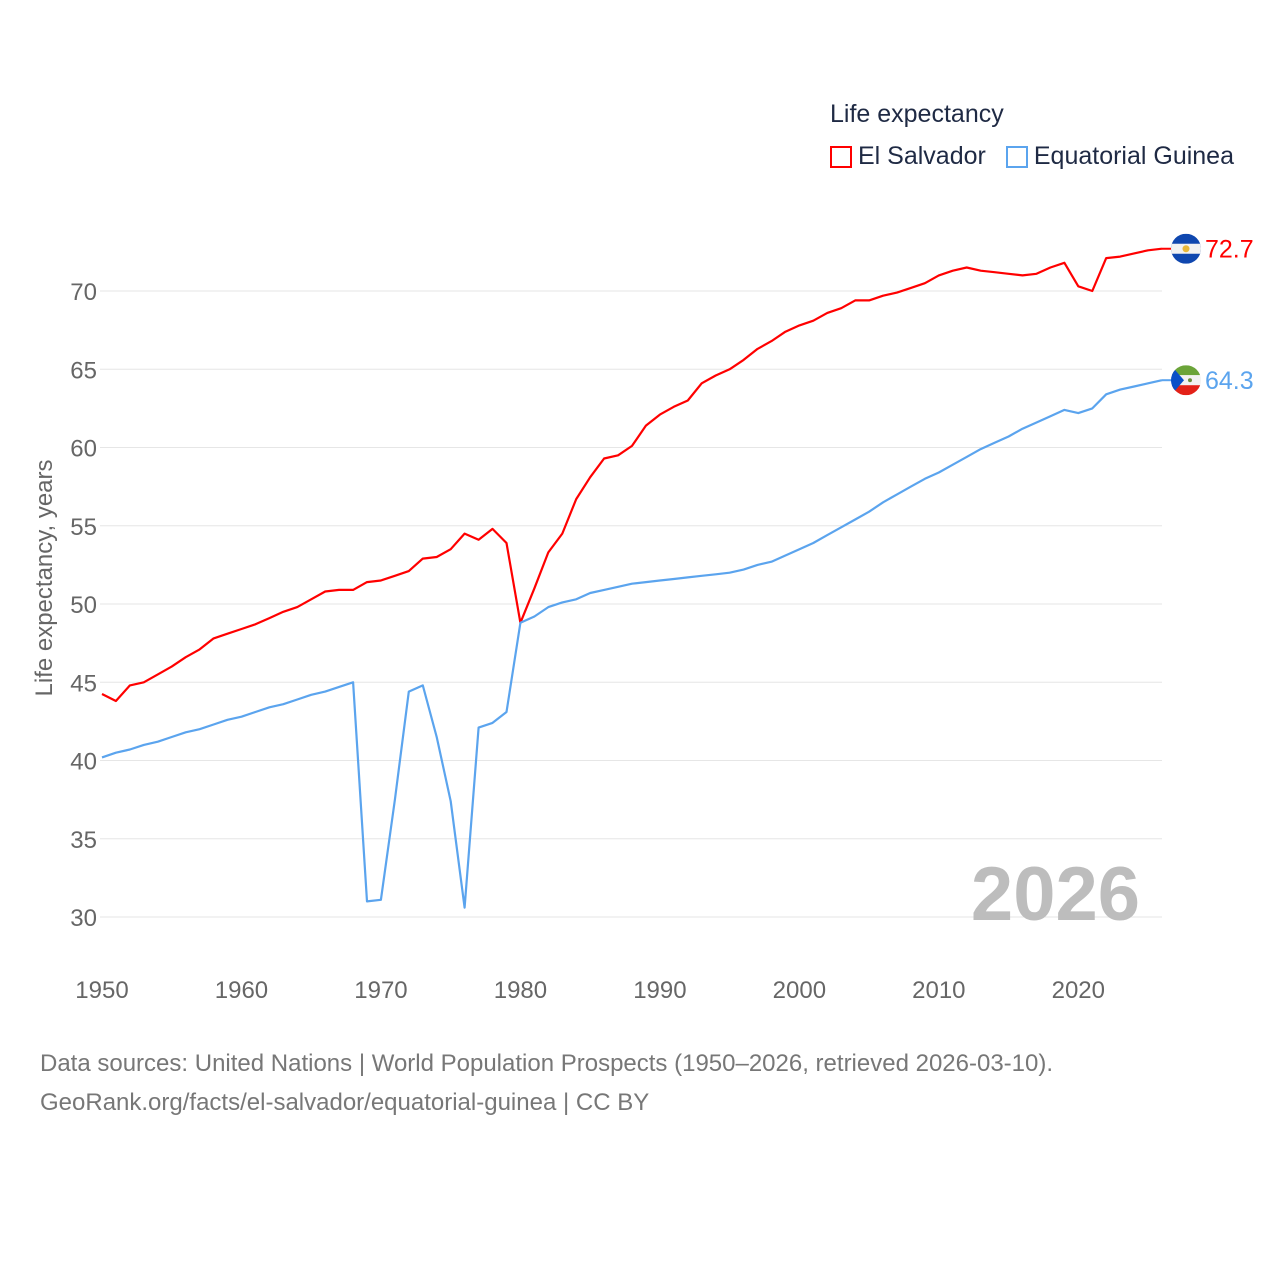 This screenshot has height=1280, width=1280. I want to click on y-tick-label: 70, so click(83, 292).